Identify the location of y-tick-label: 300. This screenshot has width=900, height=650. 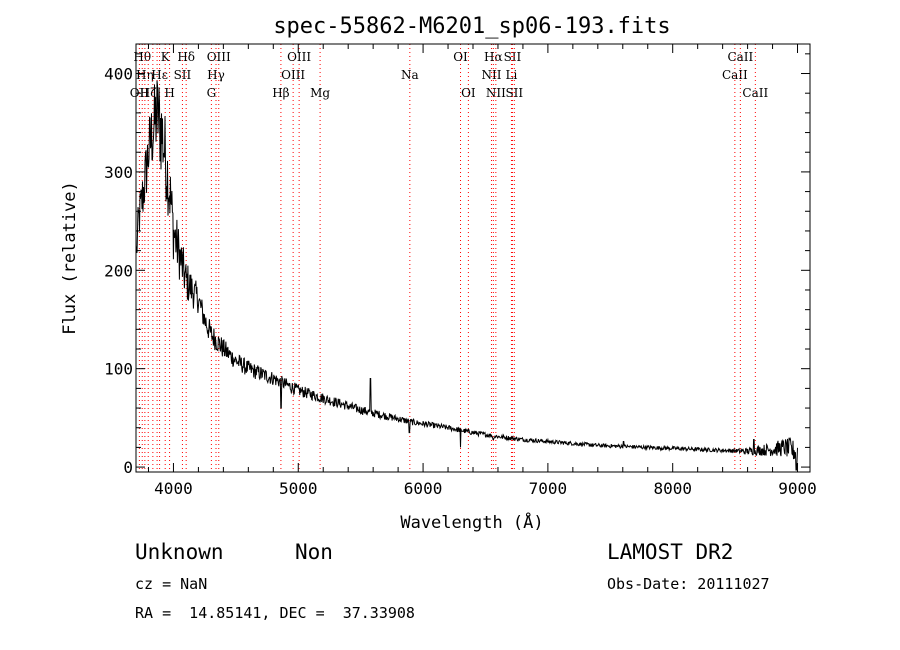
(118, 172).